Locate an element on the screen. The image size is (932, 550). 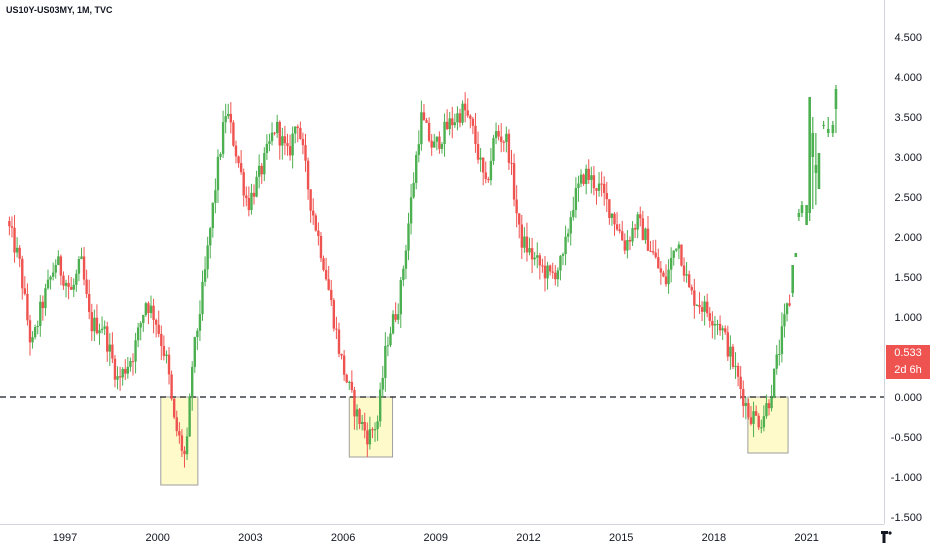
highlight-box is located at coordinates (371, 427).